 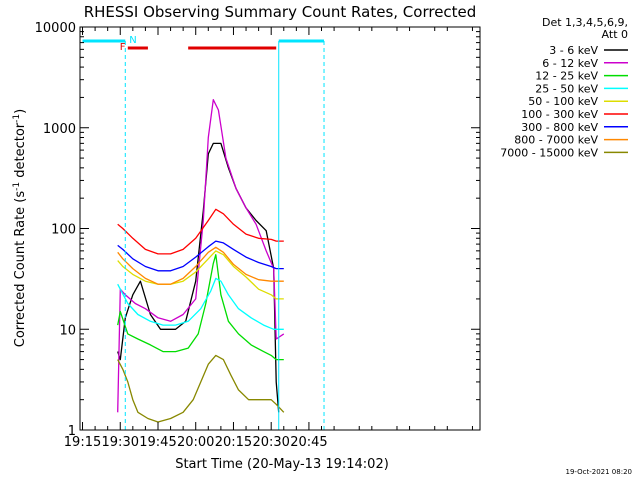 I want to click on legend-label-5: 100 - 300 keV, so click(x=559, y=114).